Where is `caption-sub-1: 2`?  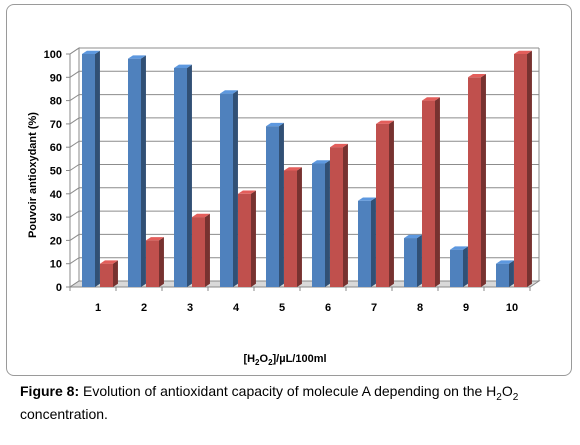
caption-sub-1: 2 is located at coordinates (499, 397).